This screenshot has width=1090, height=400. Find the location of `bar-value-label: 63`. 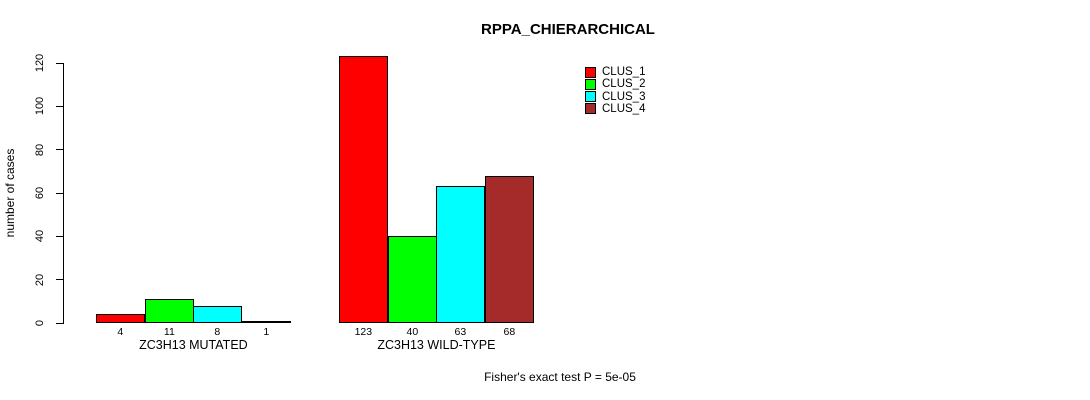

bar-value-label: 63 is located at coordinates (460, 332).